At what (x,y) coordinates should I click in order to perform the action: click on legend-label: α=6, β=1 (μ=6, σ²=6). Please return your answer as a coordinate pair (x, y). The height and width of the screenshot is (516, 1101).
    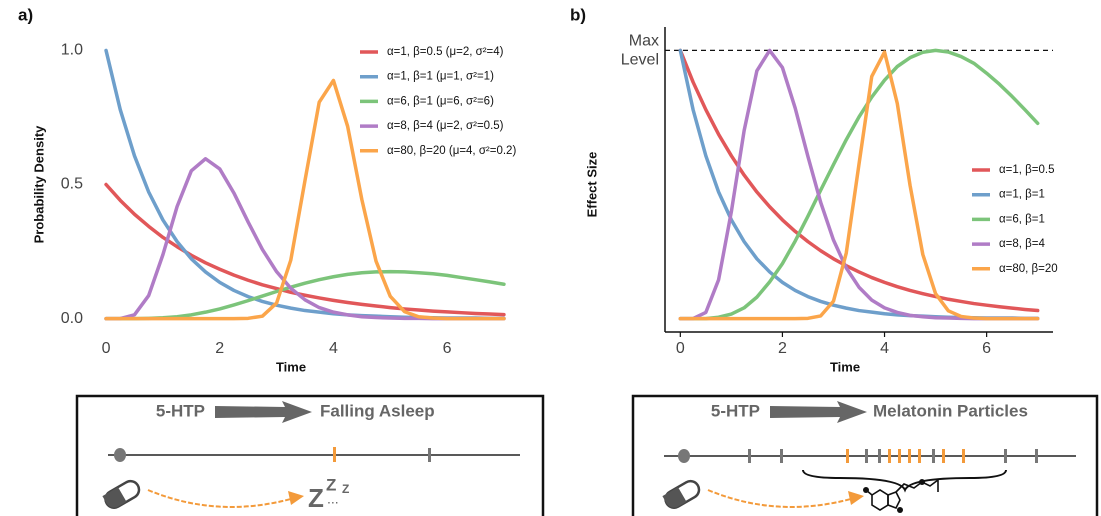
    Looking at the image, I should click on (440, 101).